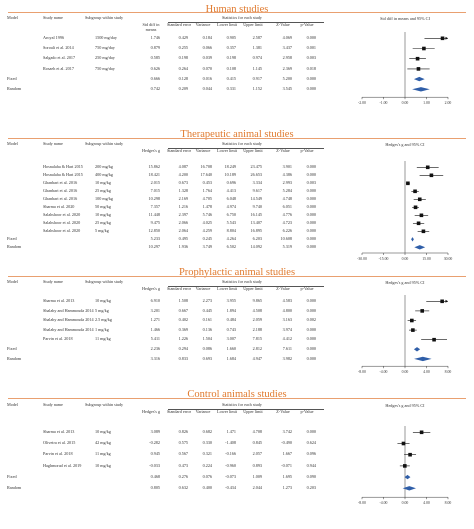 Image resolution: width=474 pixels, height=529 pixels. I want to click on x-tick-label: 0.00, so click(405, 503).